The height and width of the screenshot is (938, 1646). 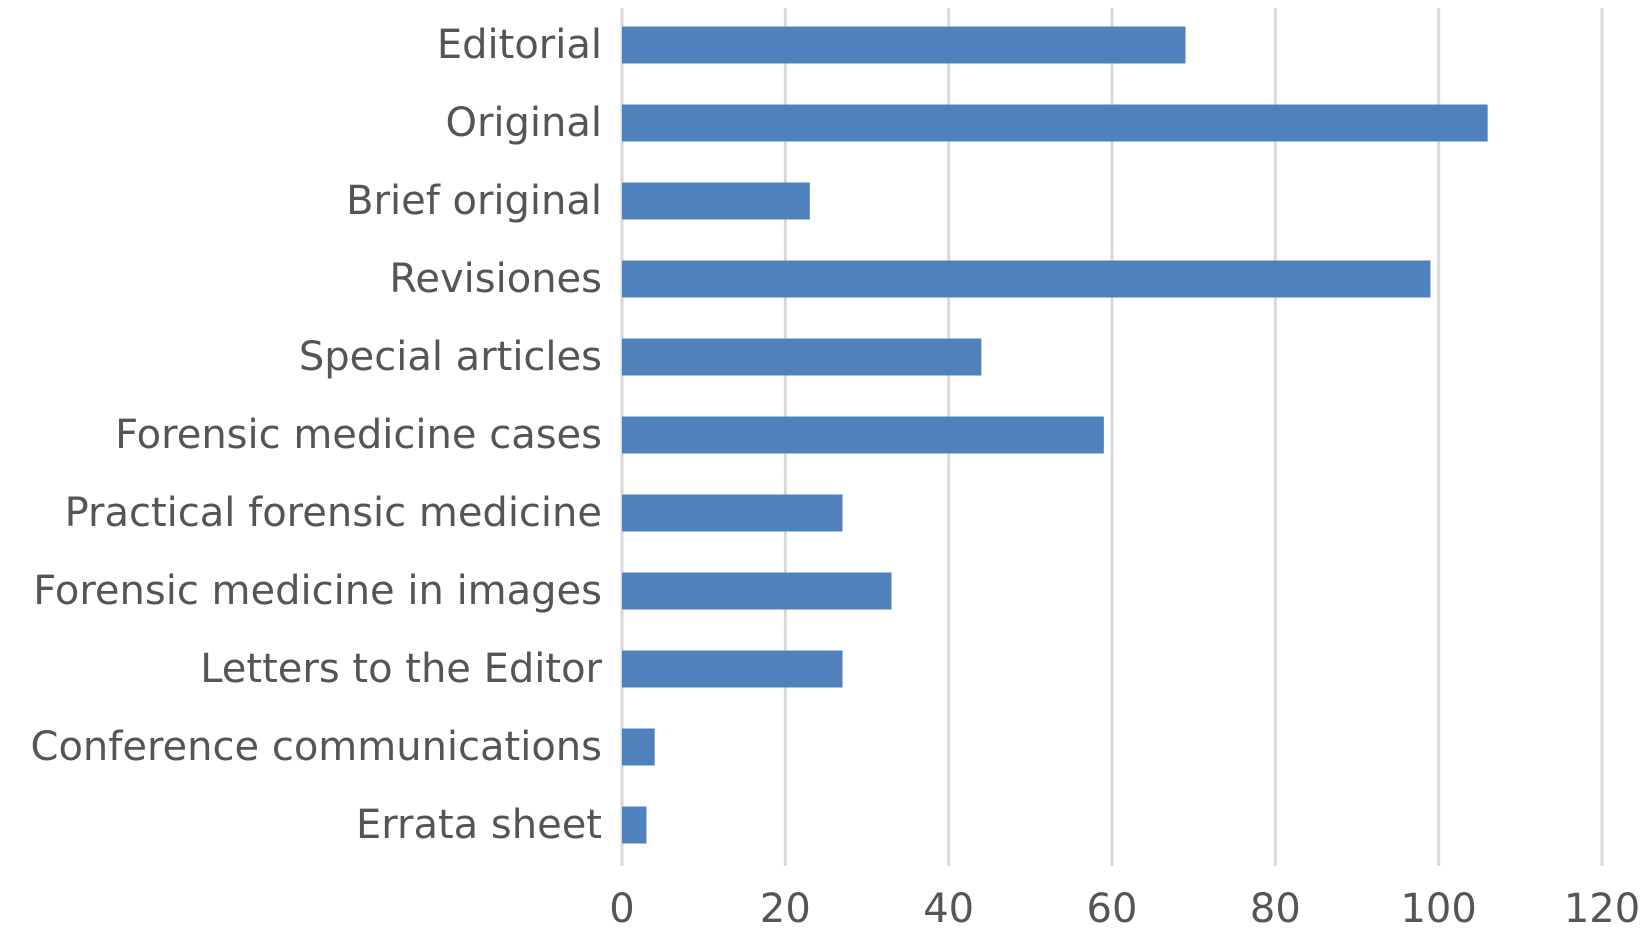 I want to click on category-label: Forensic medicine in images, so click(x=317, y=591).